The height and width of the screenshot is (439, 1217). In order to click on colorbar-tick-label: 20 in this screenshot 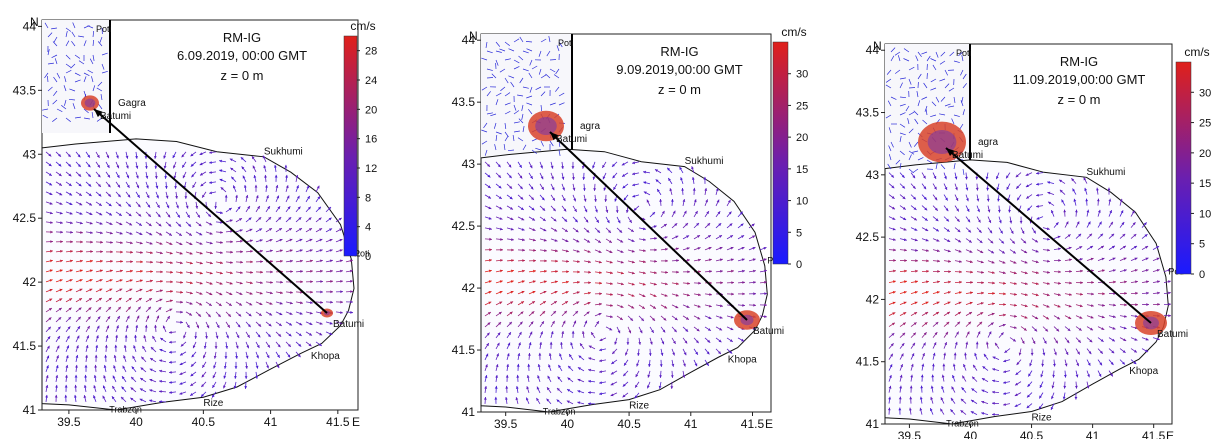, I will do `click(371, 110)`.